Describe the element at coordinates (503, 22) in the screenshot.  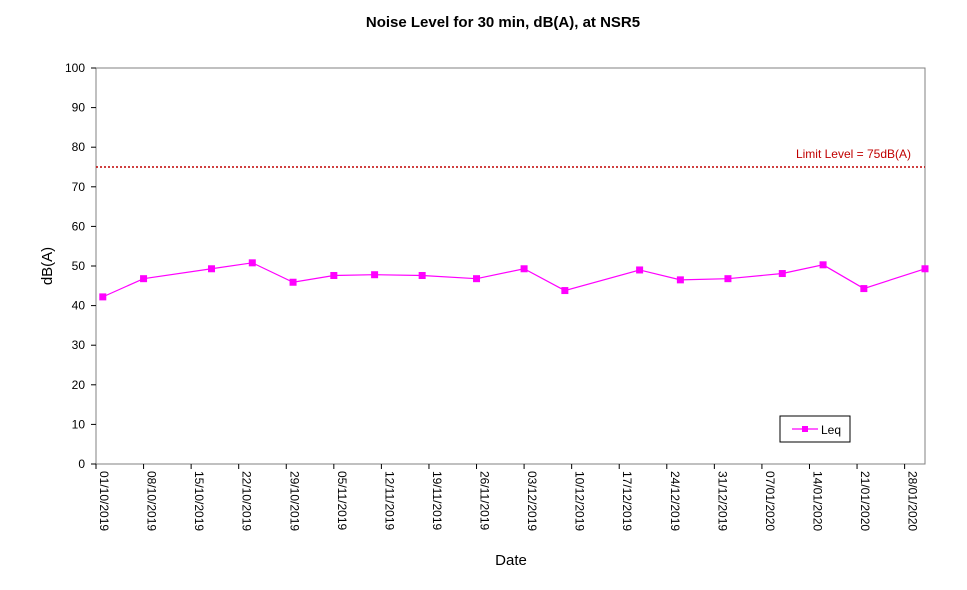
I see `chart-title: Noise Level for 30 min, dB(A), at NSR5` at that location.